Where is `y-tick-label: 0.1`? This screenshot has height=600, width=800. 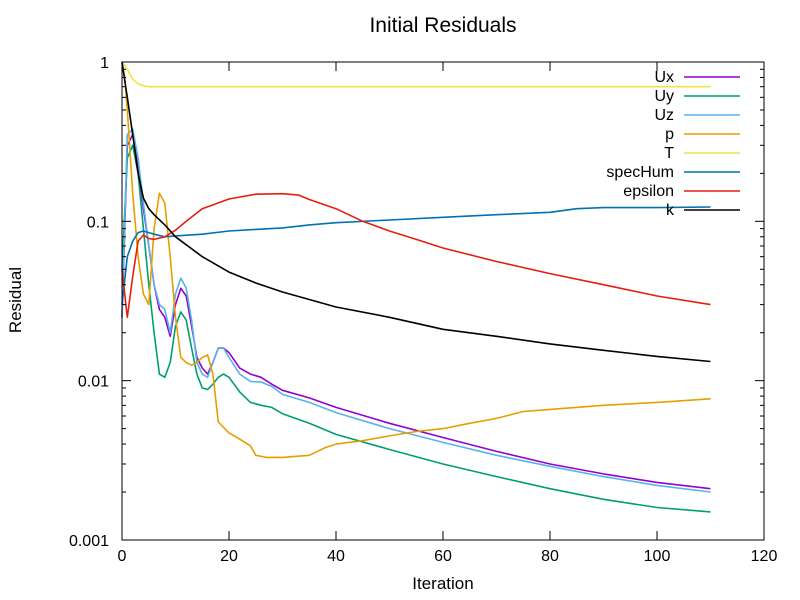
y-tick-label: 0.1 is located at coordinates (98, 222).